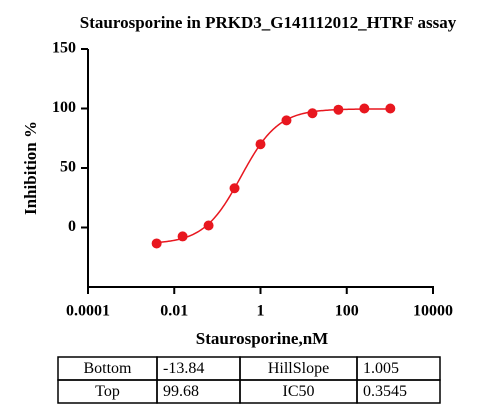  I want to click on x-axis-label: Staurosporine,nM, so click(262, 338).